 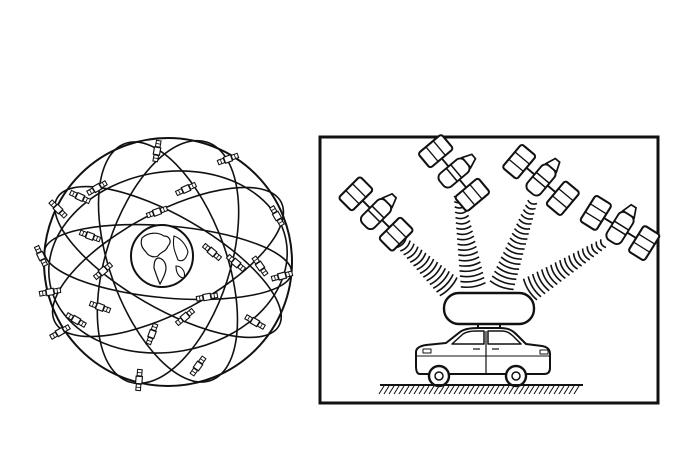 What do you see at coordinates (483, 357) in the screenshot?
I see `car-icon` at bounding box center [483, 357].